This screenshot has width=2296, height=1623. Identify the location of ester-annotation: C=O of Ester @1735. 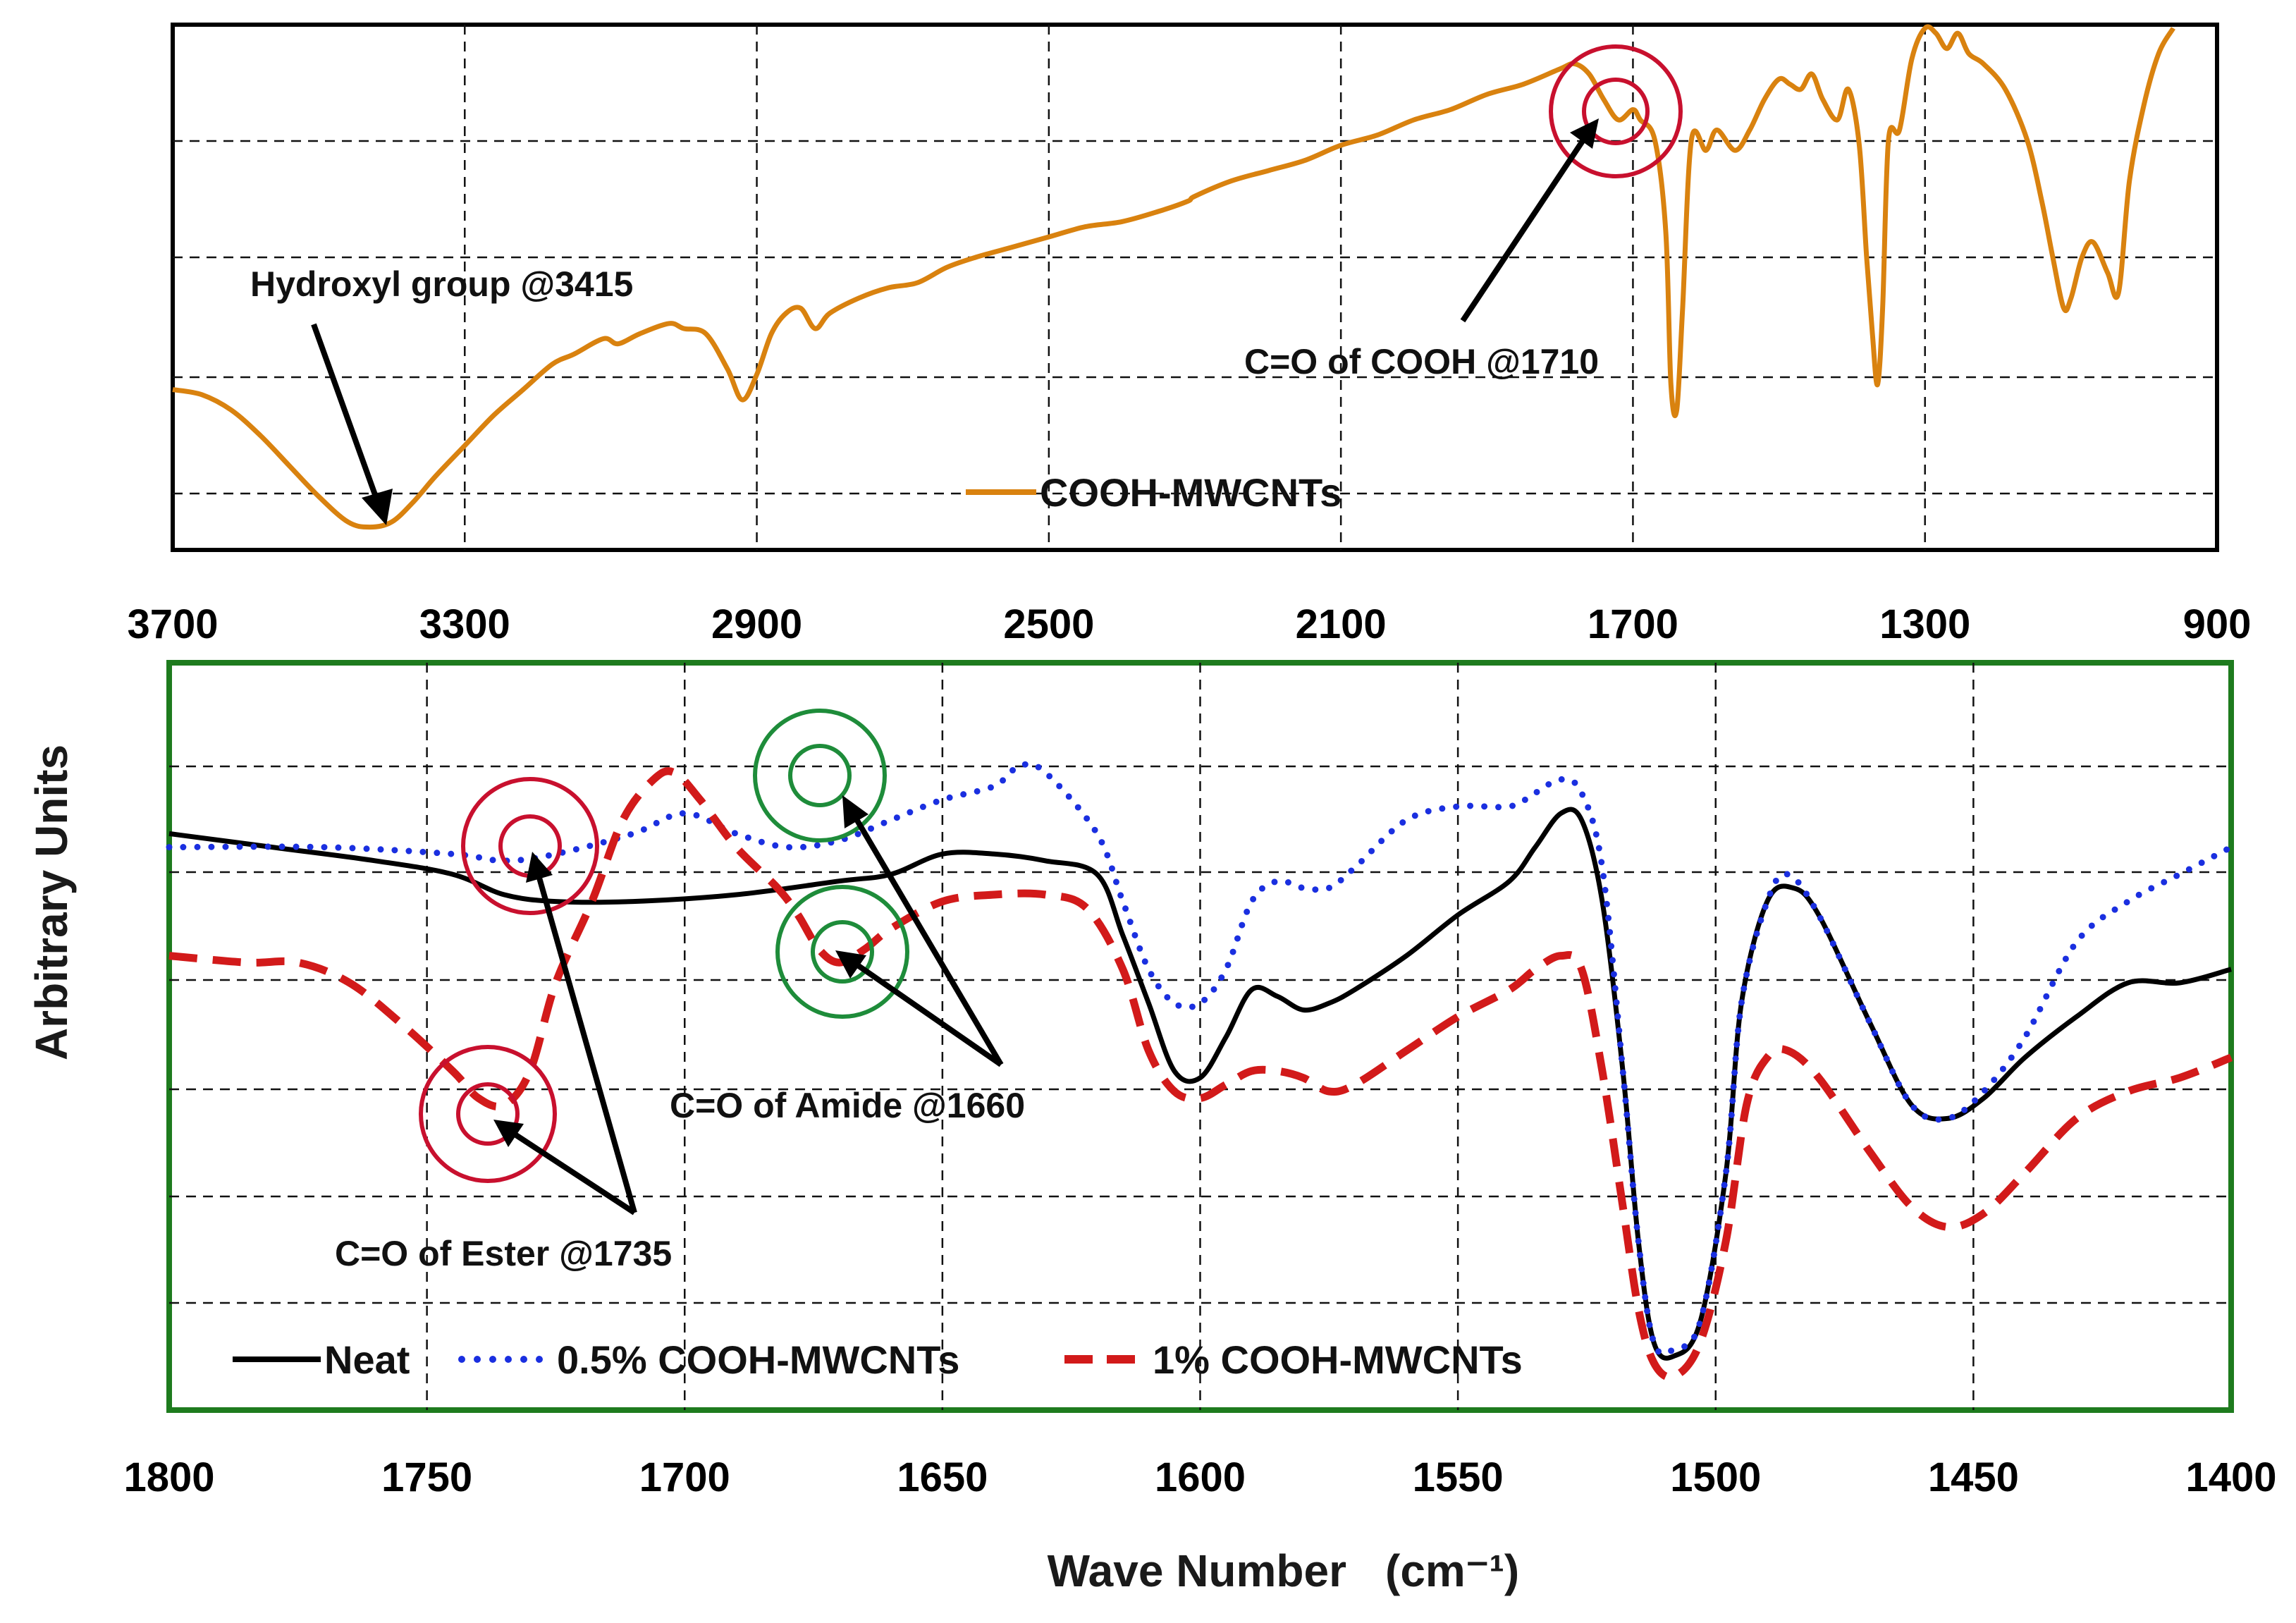
(503, 1253).